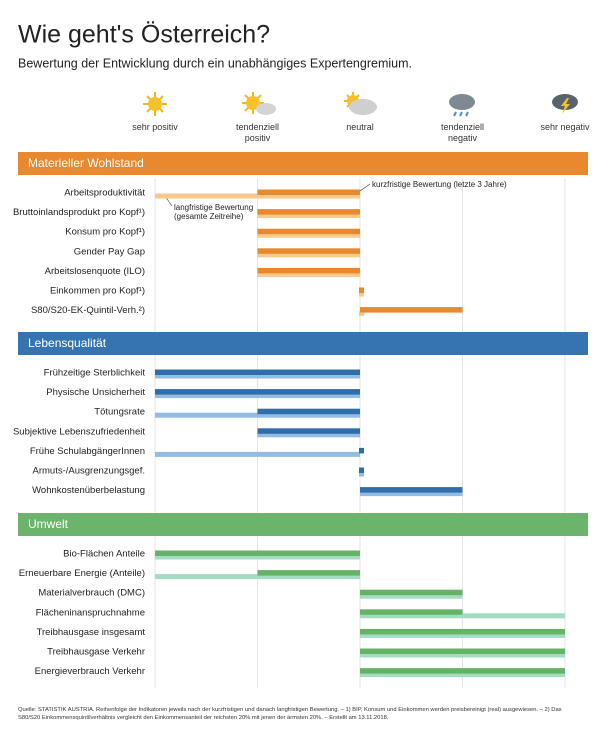 This screenshot has width=600, height=732. I want to click on category-label: Treibhausgase Verkehr, so click(96, 652).